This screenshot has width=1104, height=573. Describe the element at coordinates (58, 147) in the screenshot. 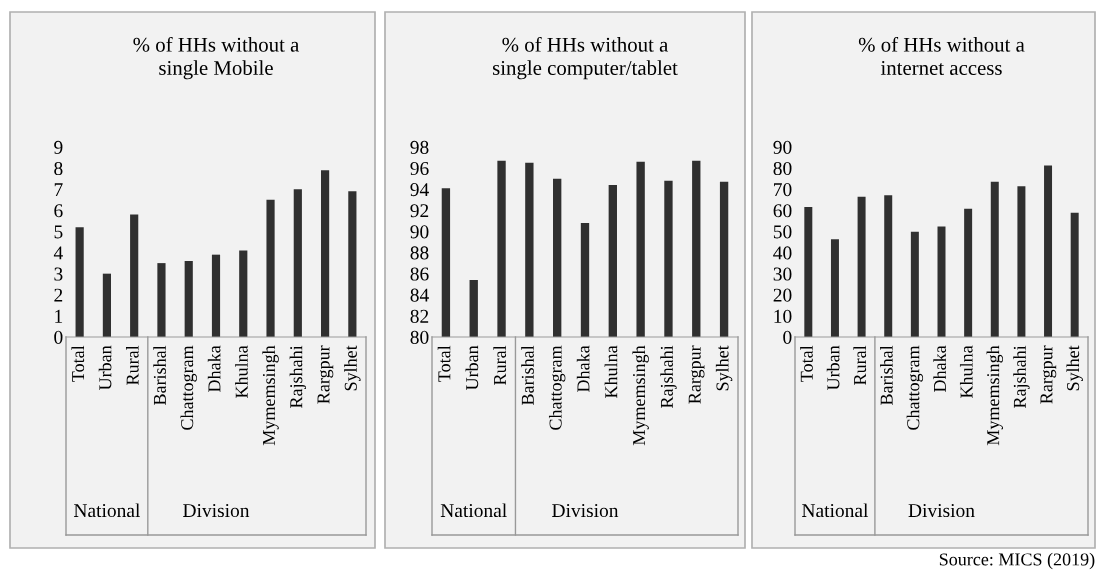

I see `y-tick-label: 9` at that location.